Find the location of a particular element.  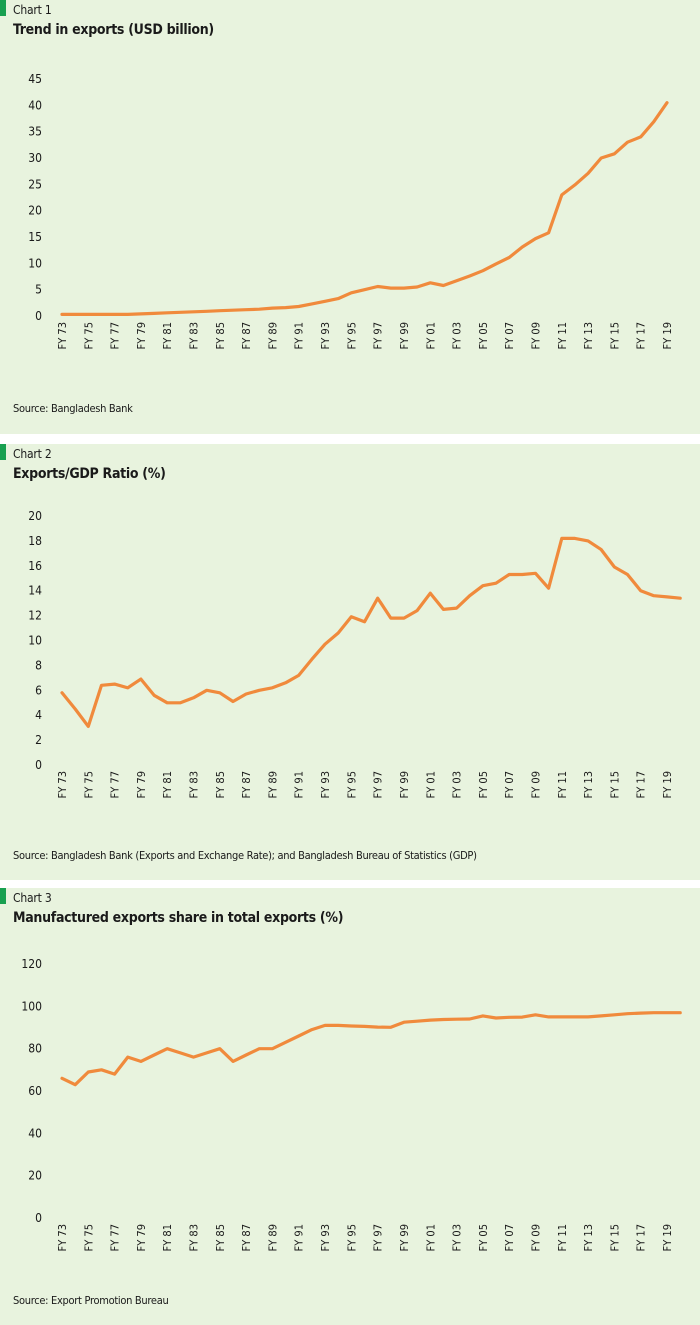

chart-title: Trend in exports (USD billion) is located at coordinates (113, 30).